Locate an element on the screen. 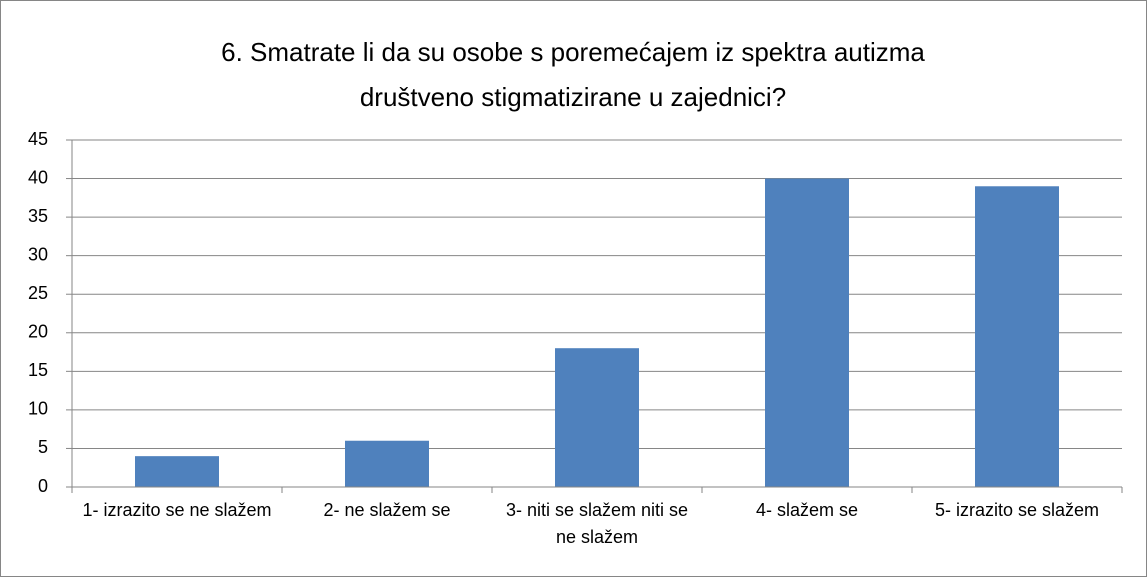 This screenshot has width=1147, height=577. x-tick-label: 1- izrazito se ne slažem is located at coordinates (177, 510).